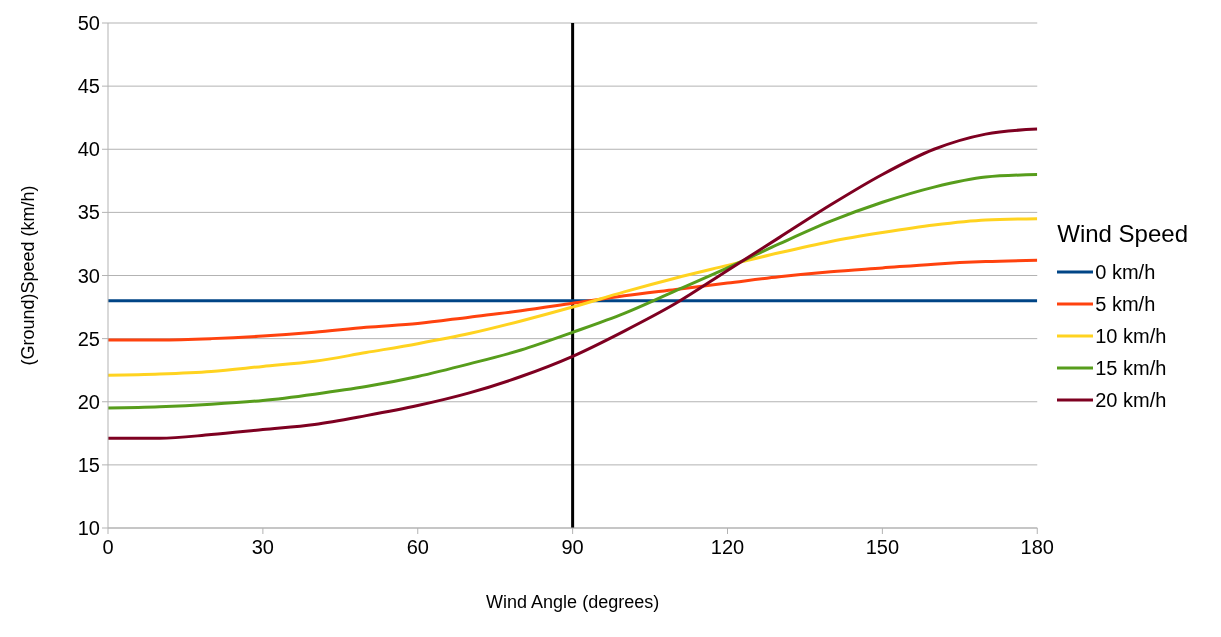 The height and width of the screenshot is (637, 1221). I want to click on x-tick-label: 0, so click(108, 547).